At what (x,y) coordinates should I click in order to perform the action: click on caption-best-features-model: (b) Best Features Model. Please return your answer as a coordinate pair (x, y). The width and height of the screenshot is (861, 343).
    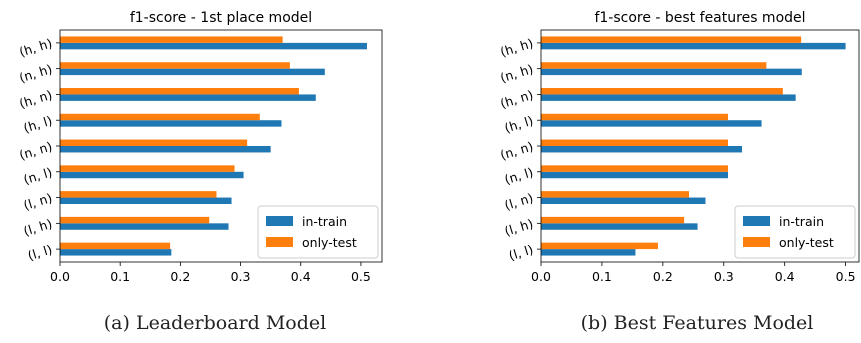
    Looking at the image, I should click on (697, 323).